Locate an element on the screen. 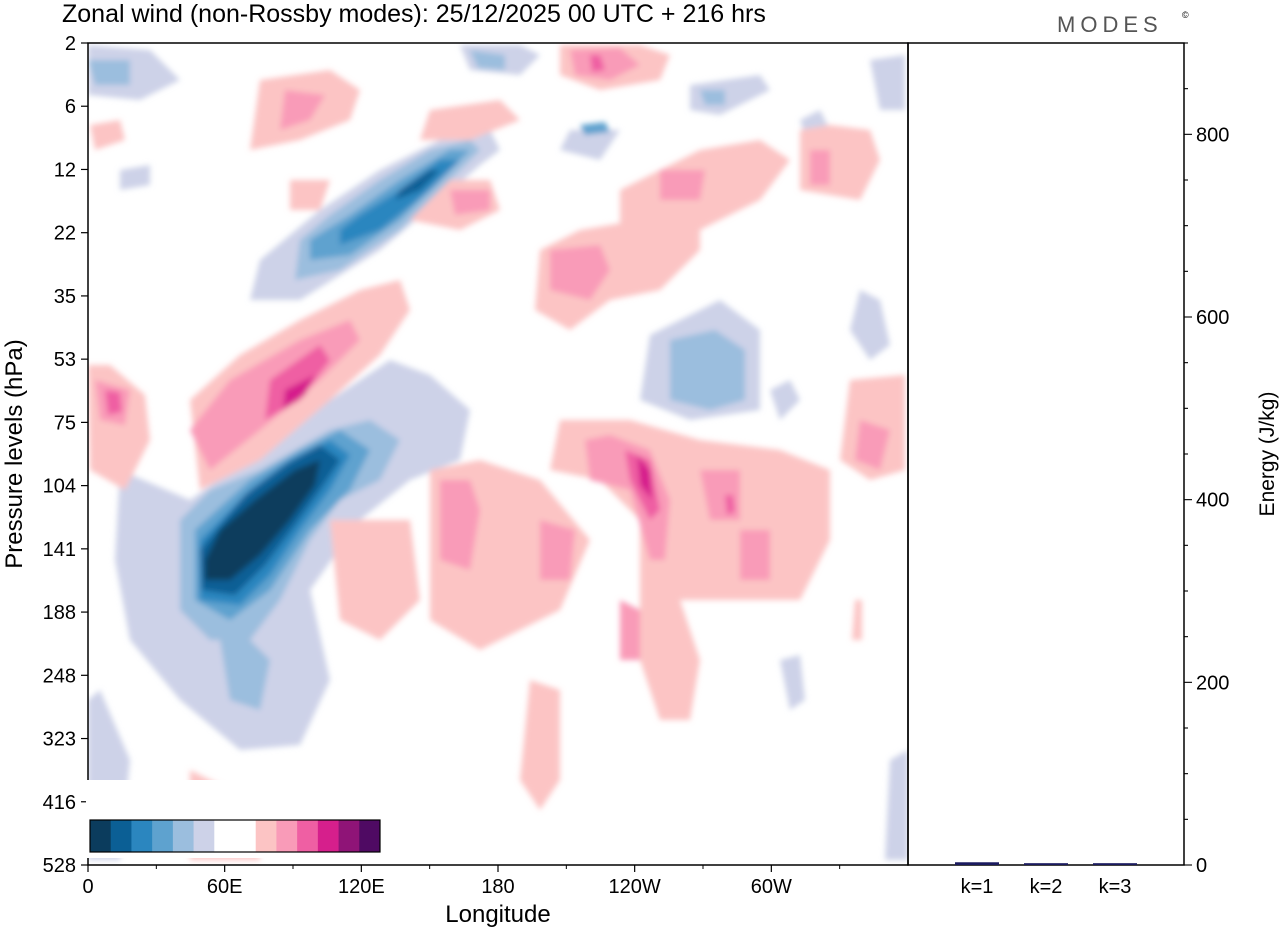 This screenshot has width=1280, height=930. x-axis: 0 60E 120E 180 120W 60W is located at coordinates (461, 881).